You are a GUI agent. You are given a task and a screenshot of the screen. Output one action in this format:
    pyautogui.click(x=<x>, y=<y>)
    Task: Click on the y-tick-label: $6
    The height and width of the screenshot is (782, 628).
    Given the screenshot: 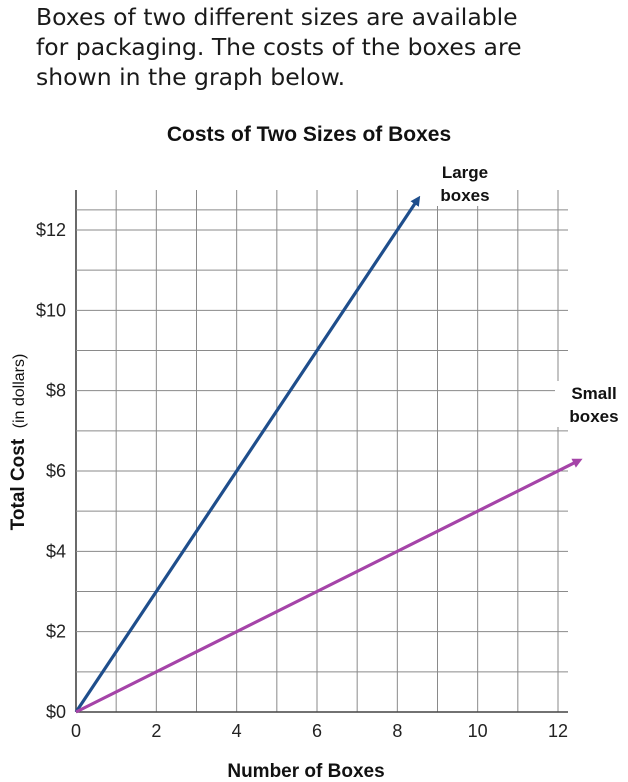 What is the action you would take?
    pyautogui.click(x=56, y=471)
    